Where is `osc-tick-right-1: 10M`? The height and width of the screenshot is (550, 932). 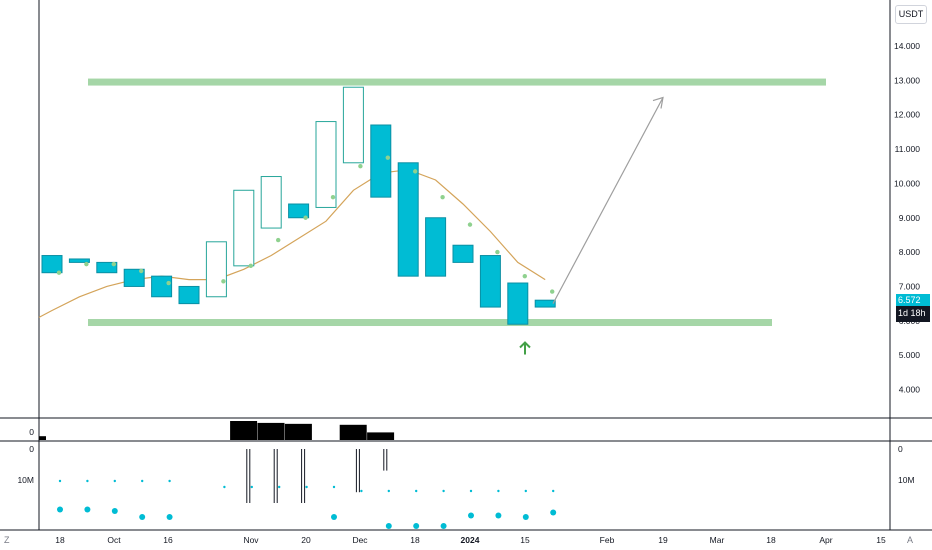
osc-tick-right-1: 10M is located at coordinates (906, 480).